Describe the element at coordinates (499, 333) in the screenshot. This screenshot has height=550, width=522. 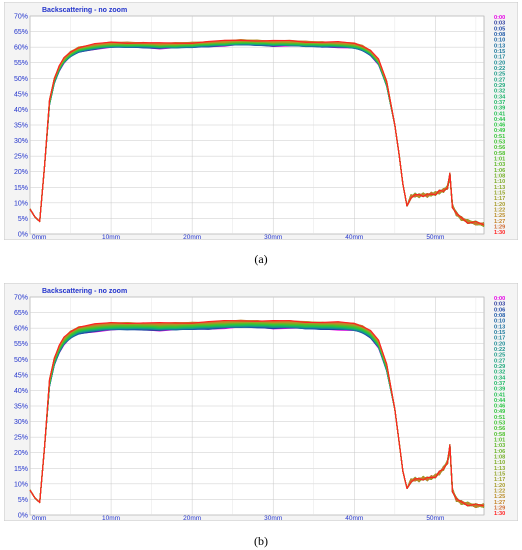
I see `legend-entry: 0:15` at that location.